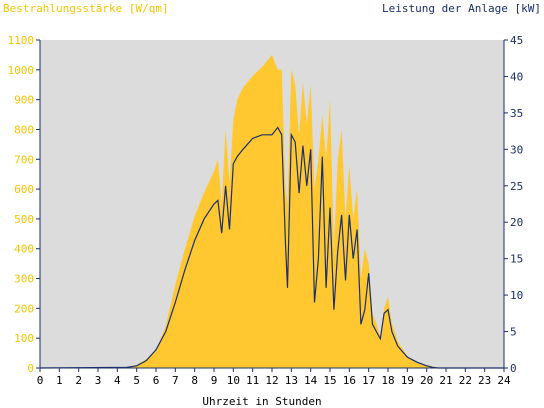 This screenshot has width=544, height=408. Describe the element at coordinates (24, 129) in the screenshot. I see `left-tick-label: 800` at that location.